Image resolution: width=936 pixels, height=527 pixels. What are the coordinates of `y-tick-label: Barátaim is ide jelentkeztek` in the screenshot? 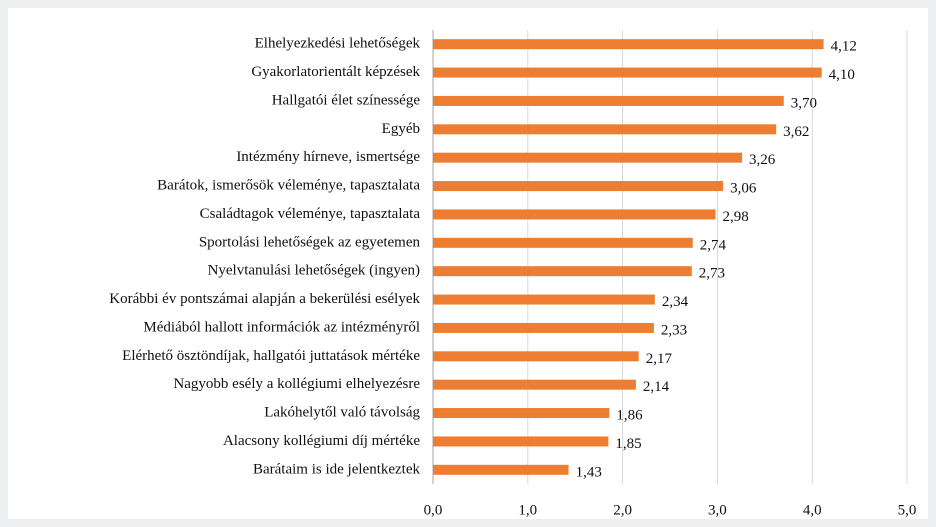 It's located at (337, 469).